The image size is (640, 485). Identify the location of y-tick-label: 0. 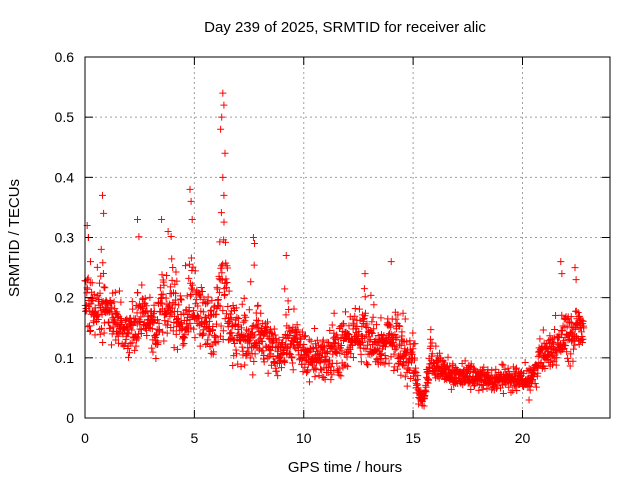
(70, 418).